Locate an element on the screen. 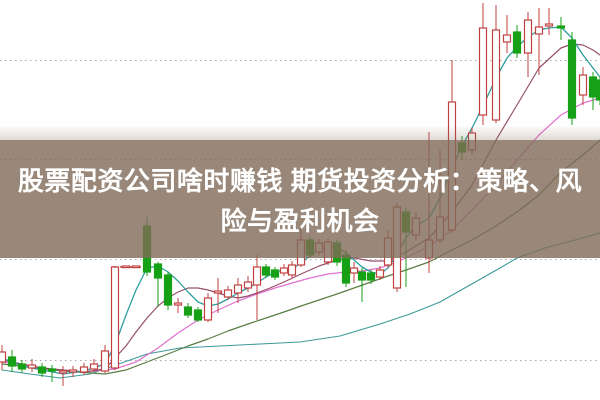 The width and height of the screenshot is (600, 400). article-title-line1: 股票配资公司啥时赚钱 期货投资分析：策略、风 is located at coordinates (300, 181).